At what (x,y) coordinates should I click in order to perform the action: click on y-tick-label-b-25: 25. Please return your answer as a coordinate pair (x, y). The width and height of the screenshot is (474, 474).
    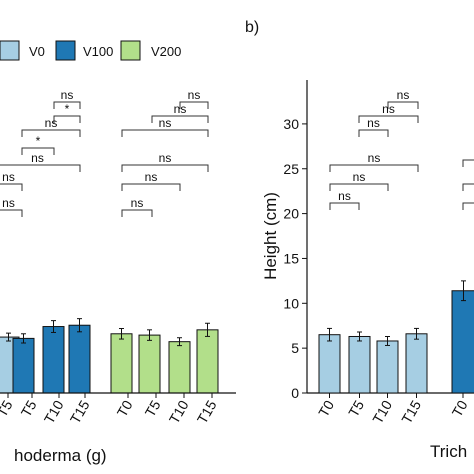
    Looking at the image, I should click on (291, 169).